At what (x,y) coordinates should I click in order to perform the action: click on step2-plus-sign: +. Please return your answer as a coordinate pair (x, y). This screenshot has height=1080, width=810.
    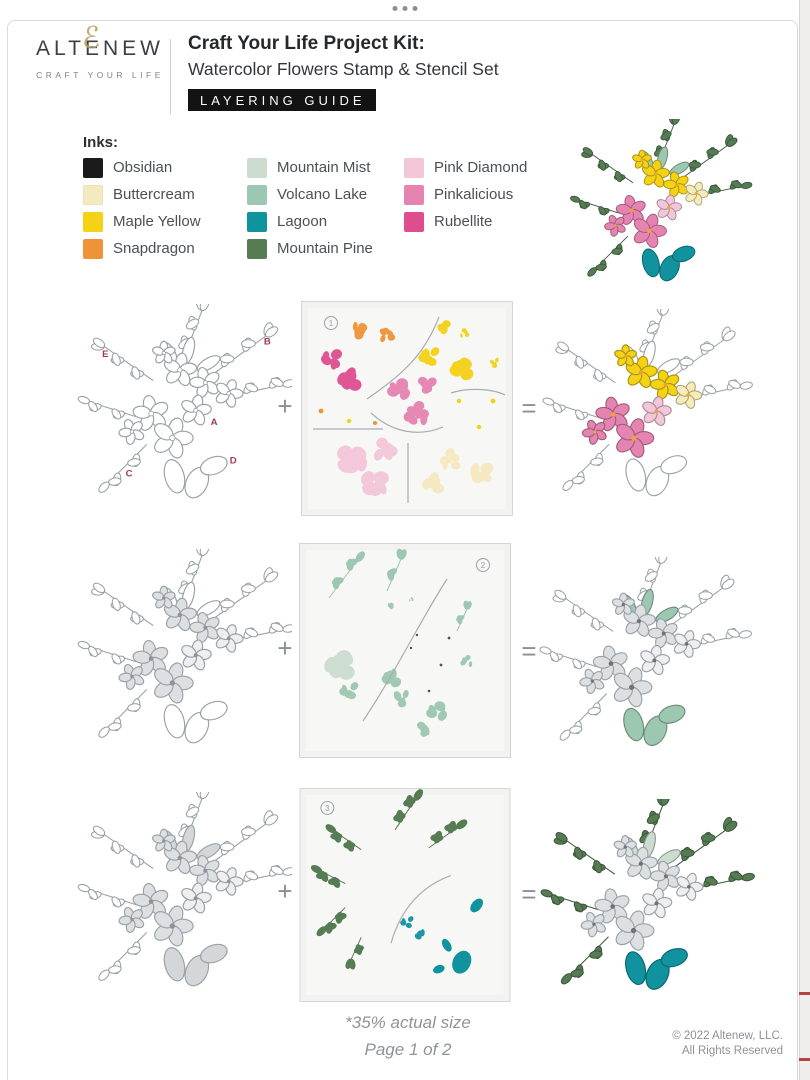
    Looking at the image, I should click on (285, 648).